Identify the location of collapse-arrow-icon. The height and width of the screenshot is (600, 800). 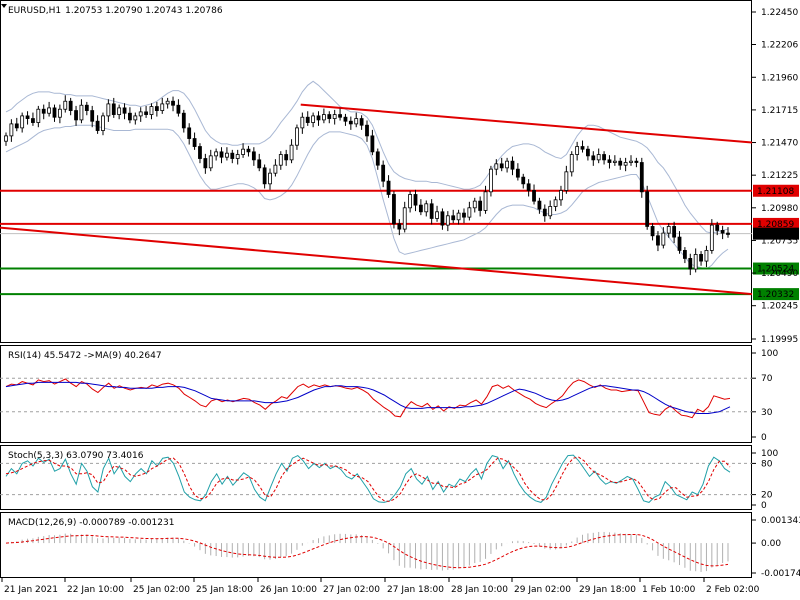
(4, 6).